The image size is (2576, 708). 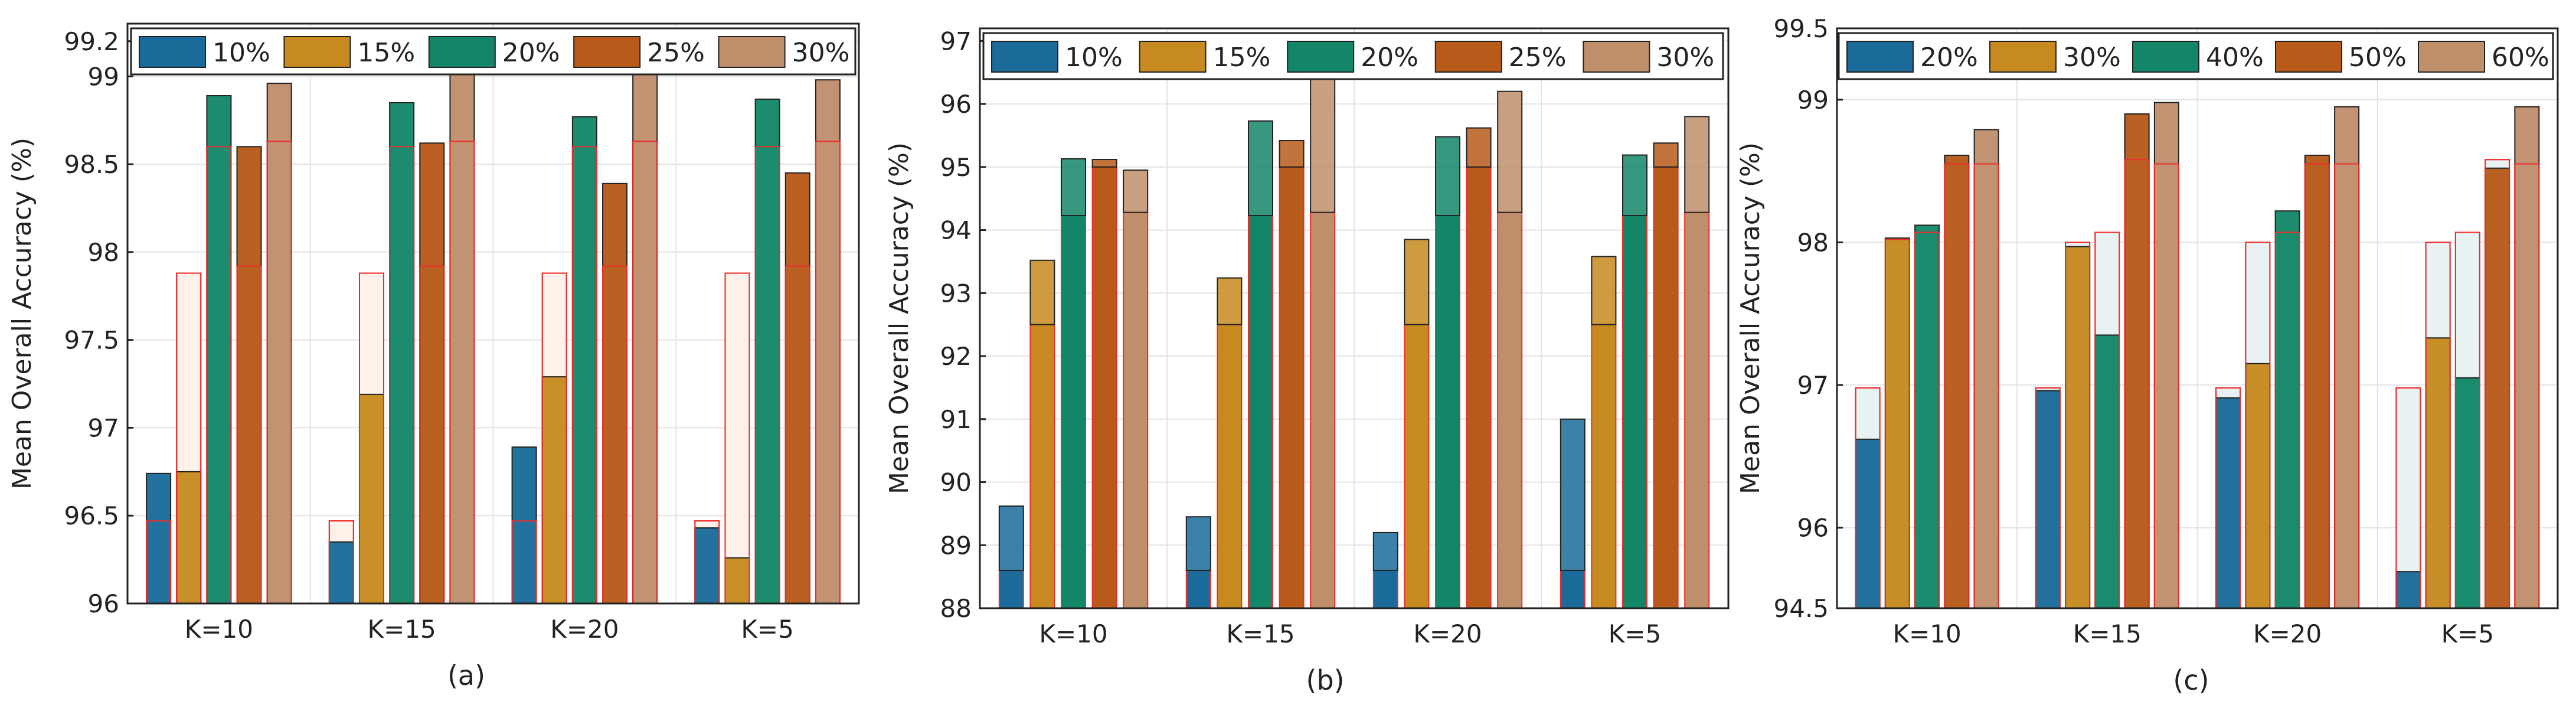 What do you see at coordinates (91, 165) in the screenshot?
I see `y-tick-label: 98.5` at bounding box center [91, 165].